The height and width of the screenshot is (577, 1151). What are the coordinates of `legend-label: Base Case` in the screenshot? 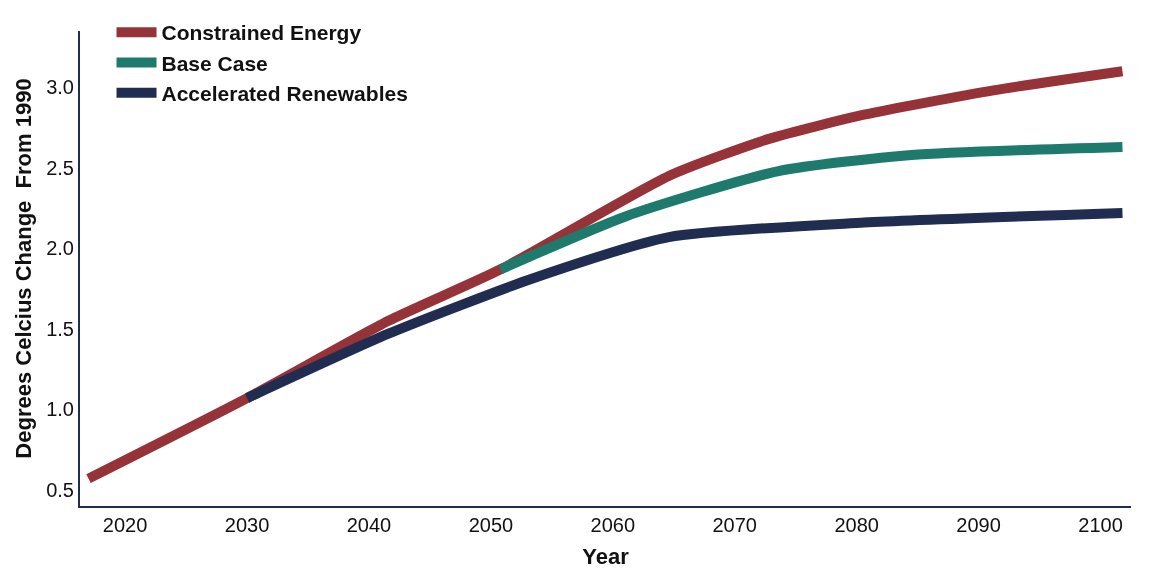 It's located at (214, 63).